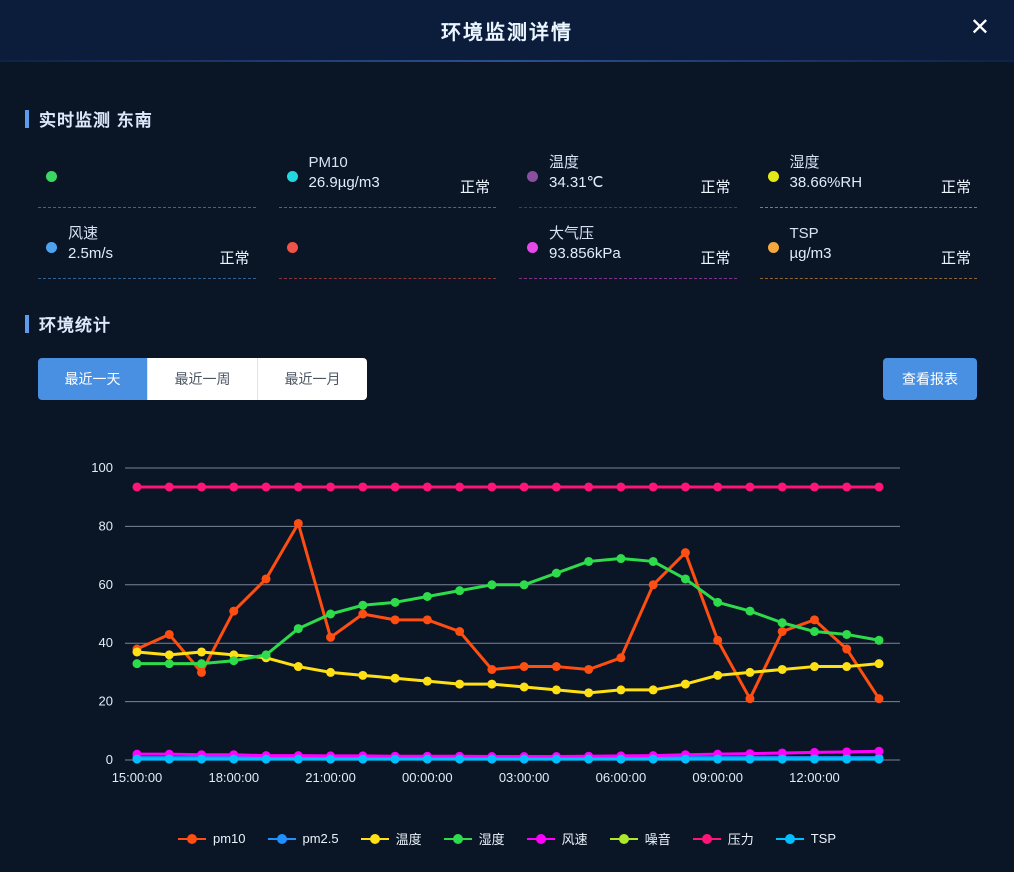  Describe the element at coordinates (930, 379) in the screenshot. I see `view-report-button: 查看报表` at that location.